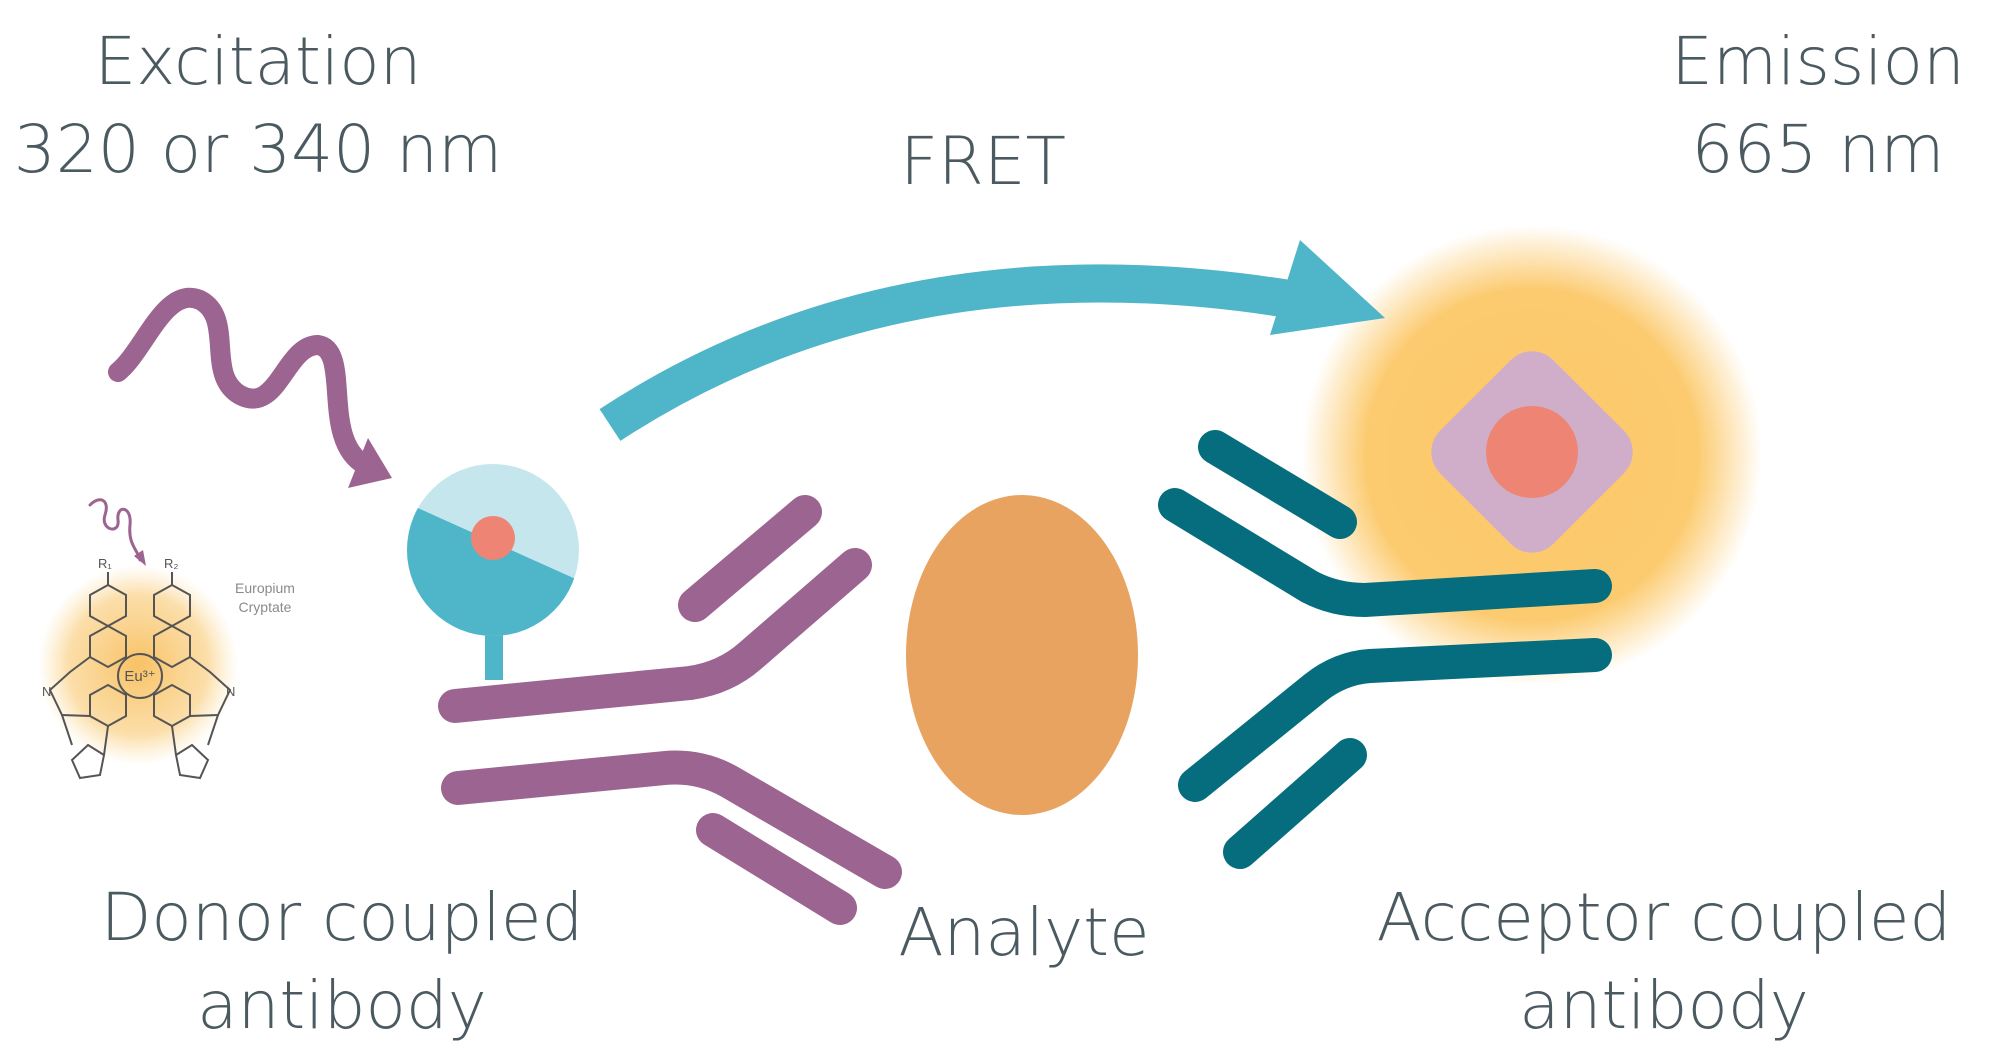  What do you see at coordinates (992, 340) in the screenshot?
I see `fret-arrow-icon` at bounding box center [992, 340].